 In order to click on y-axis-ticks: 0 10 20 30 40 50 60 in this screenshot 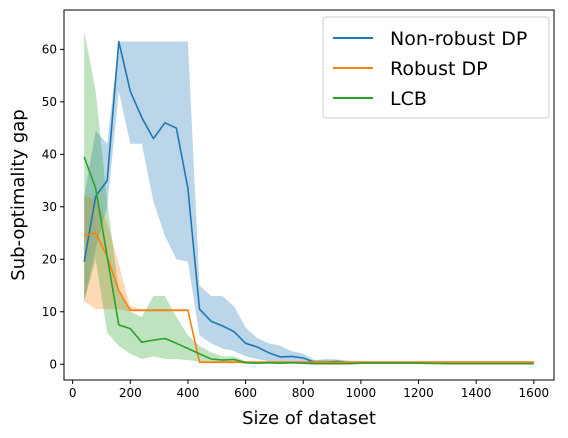, I will do `click(53, 206)`.